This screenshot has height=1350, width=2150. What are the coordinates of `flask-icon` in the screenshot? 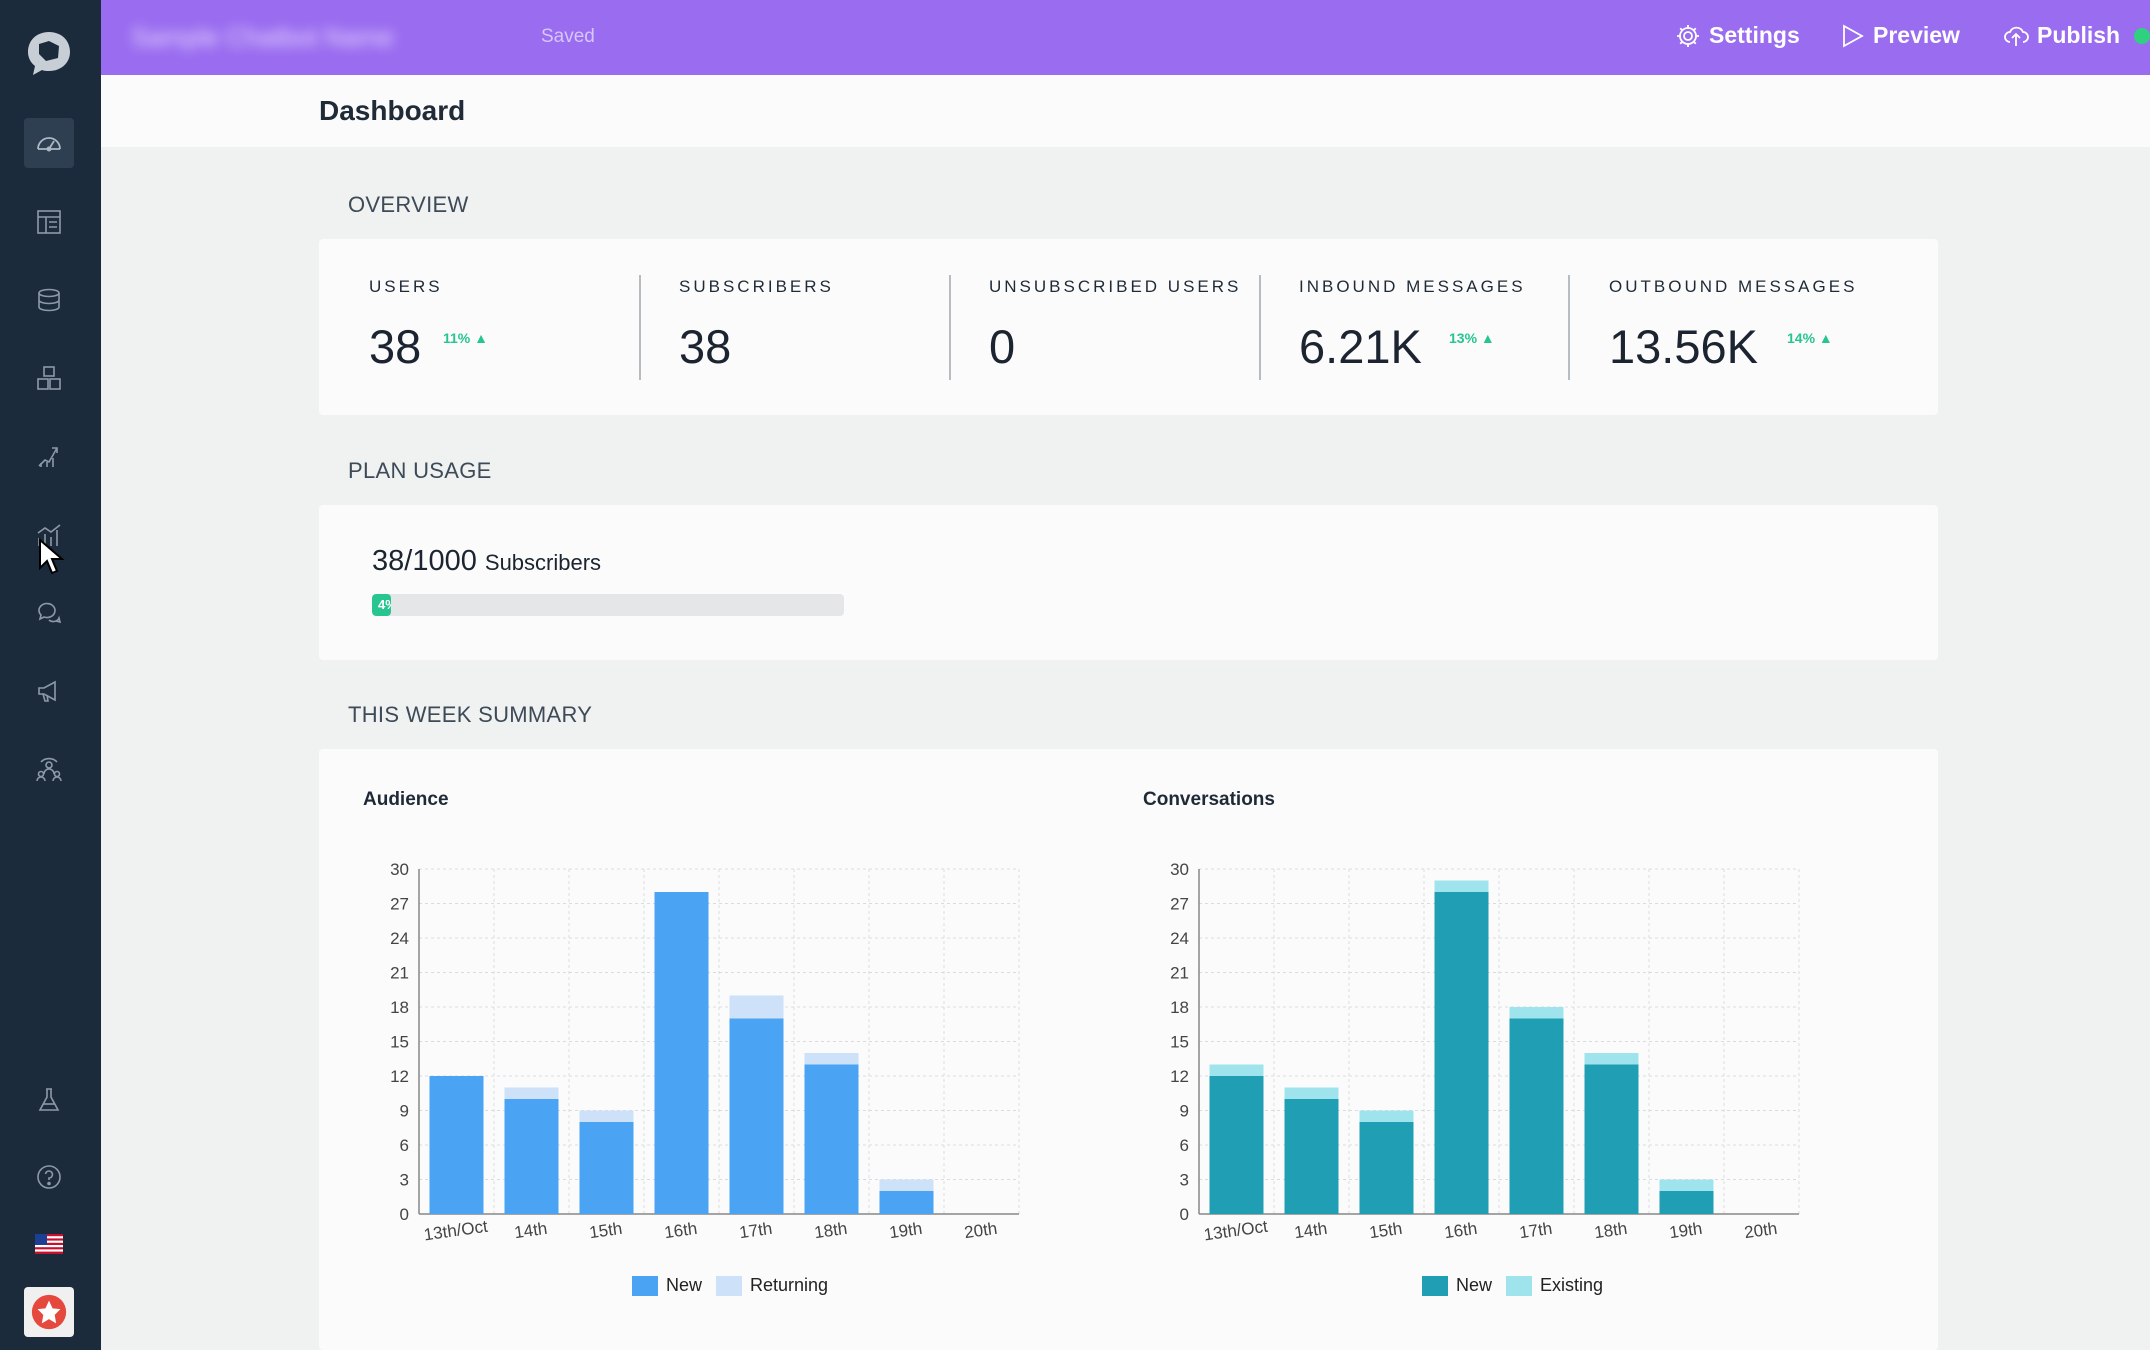 It's located at (49, 1099).